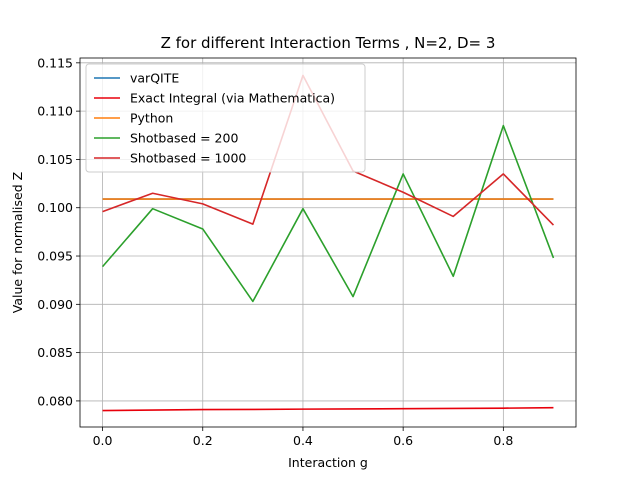 The width and height of the screenshot is (640, 480). I want to click on x-axis-label: Interaction g, so click(328, 462).